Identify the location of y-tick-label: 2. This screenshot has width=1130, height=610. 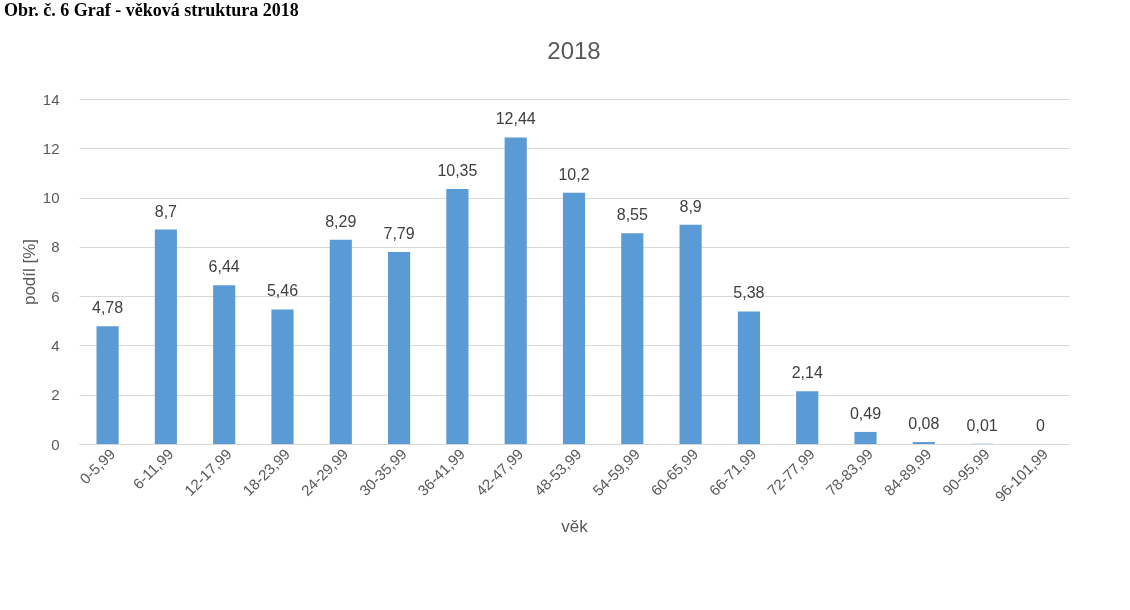
(55, 395).